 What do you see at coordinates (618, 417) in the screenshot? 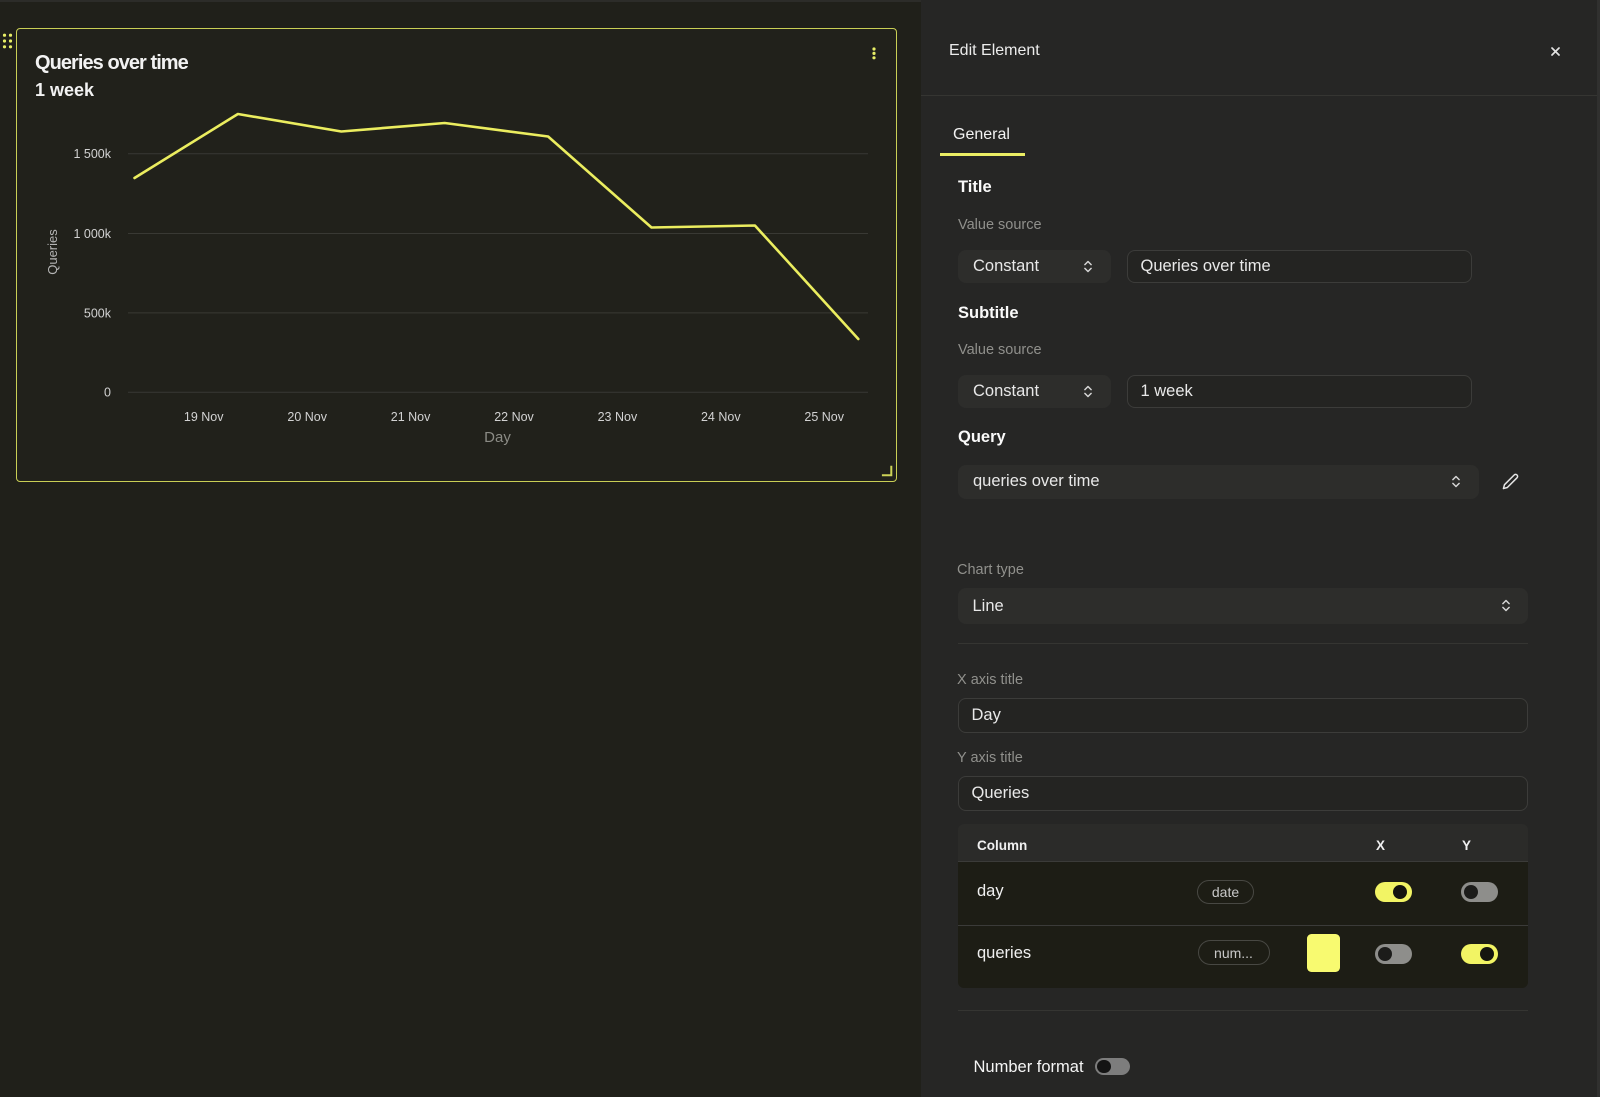
I see `svg-text: 23 Nov` at bounding box center [618, 417].